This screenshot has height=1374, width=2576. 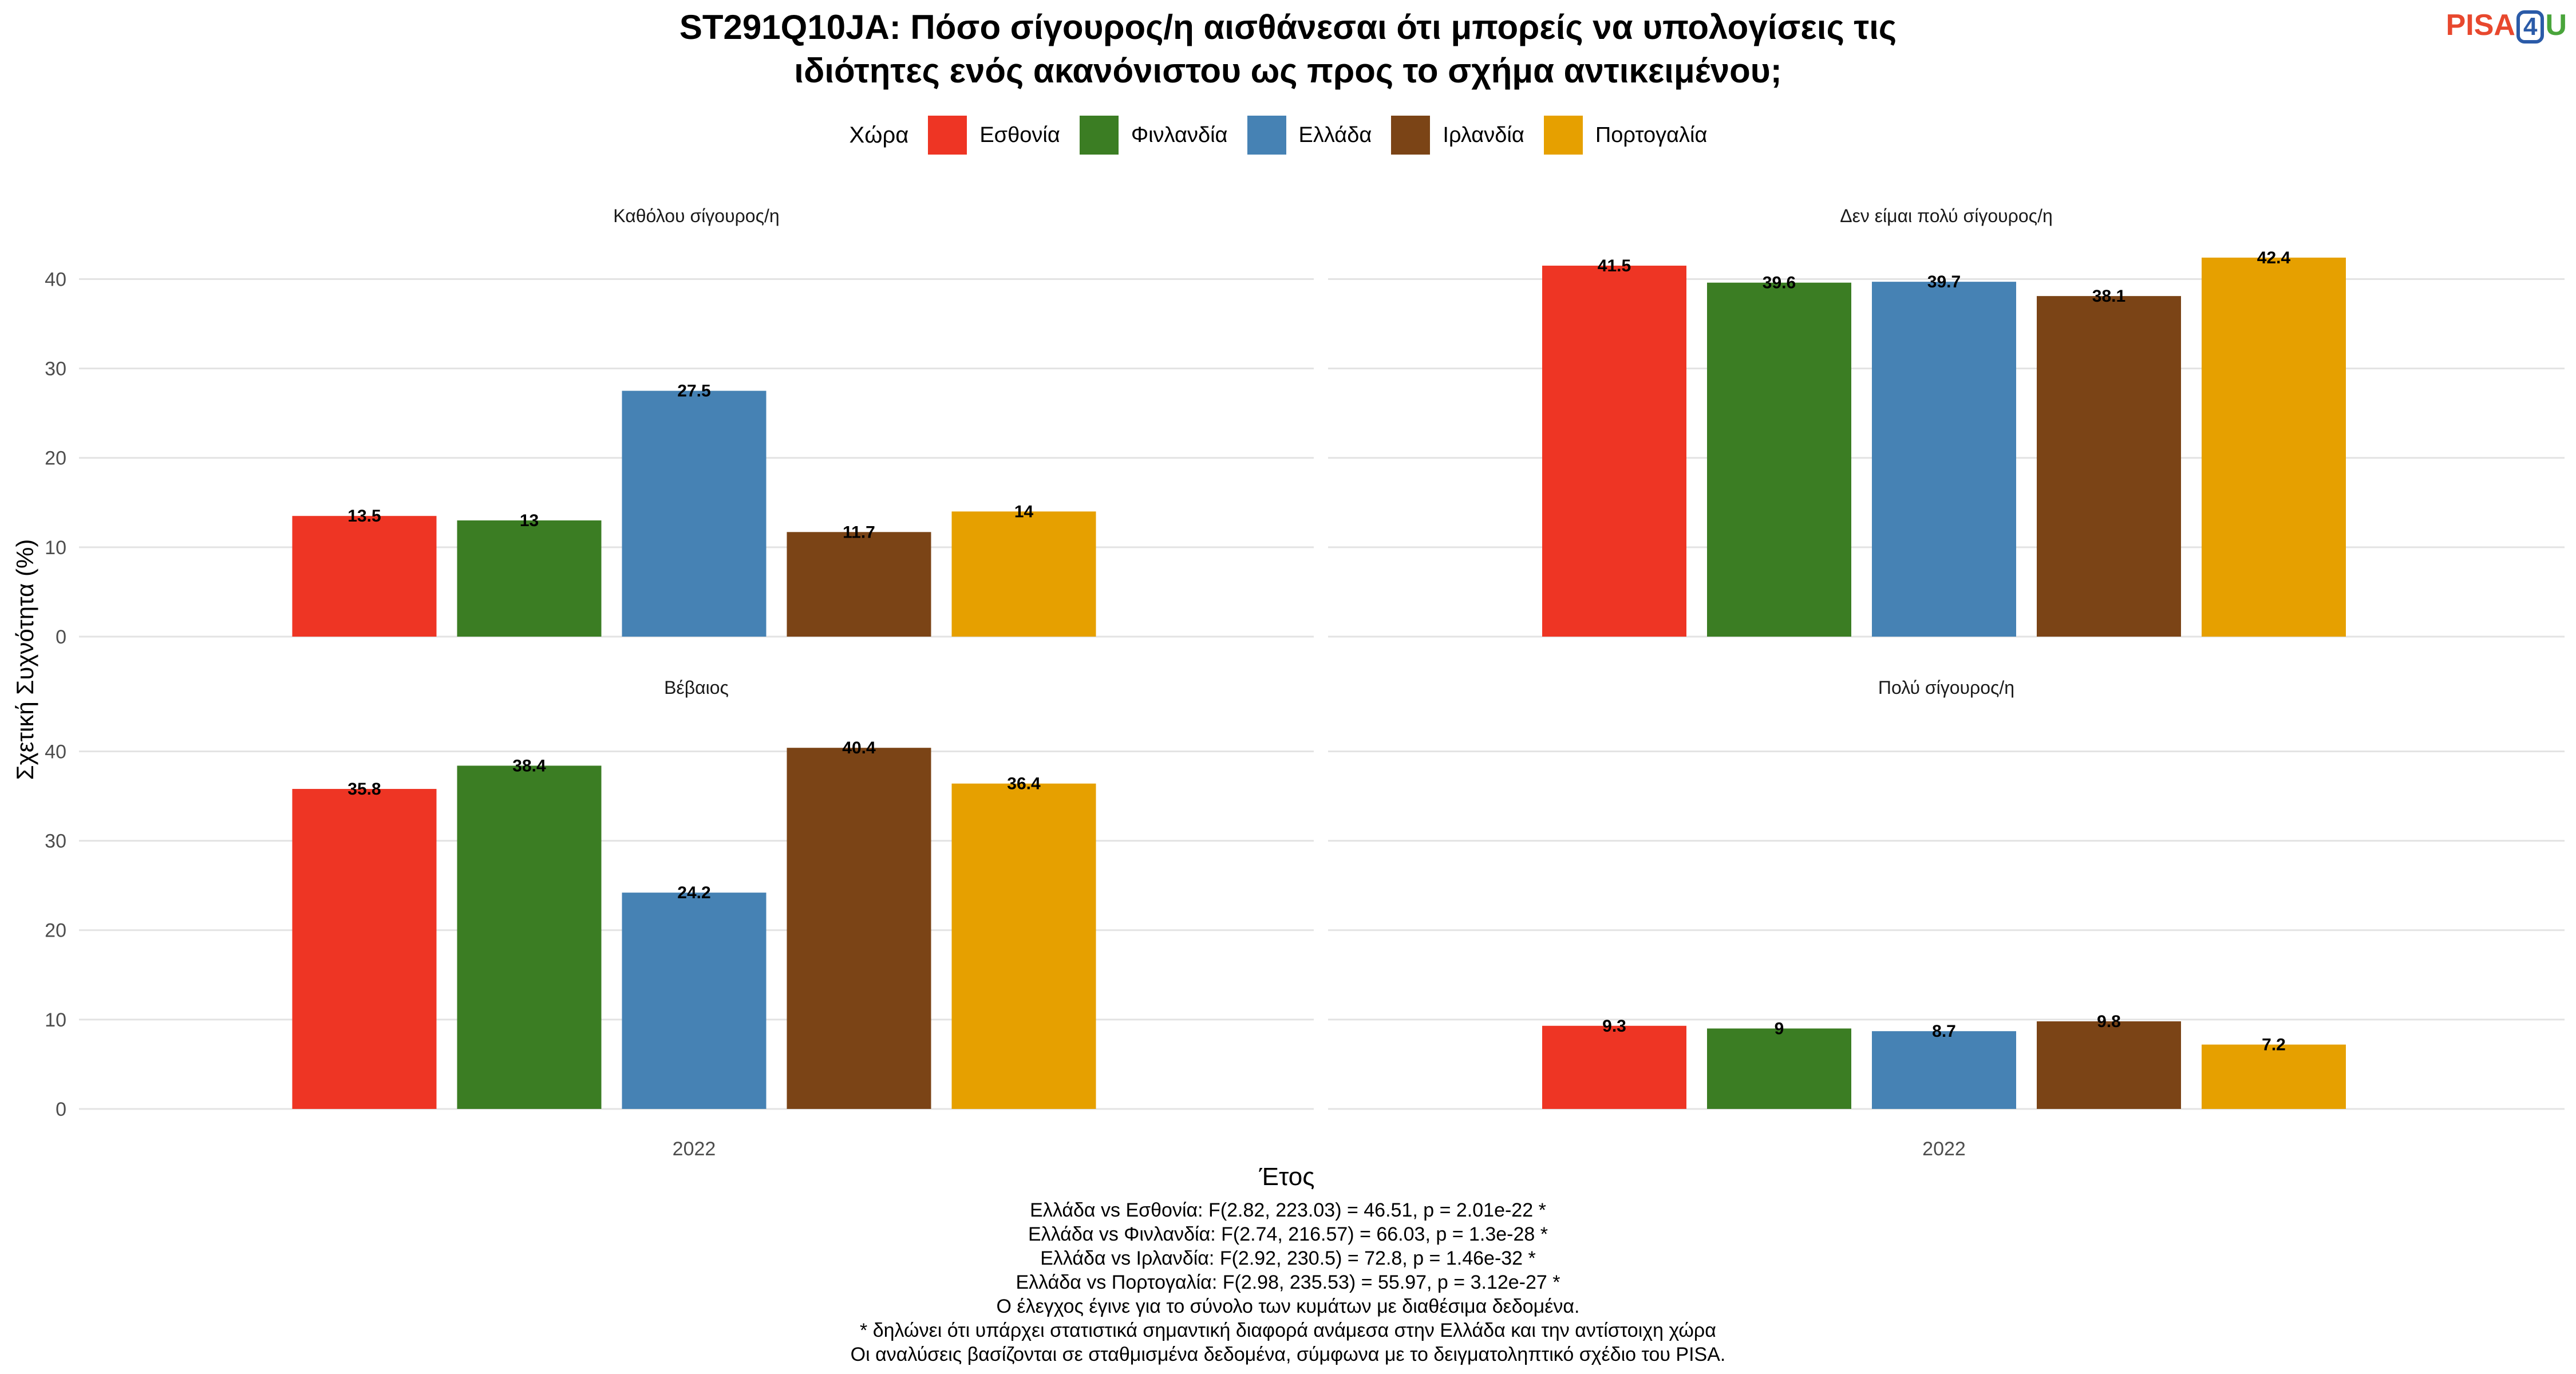 What do you see at coordinates (364, 516) in the screenshot?
I see `data-label: 13.5` at bounding box center [364, 516].